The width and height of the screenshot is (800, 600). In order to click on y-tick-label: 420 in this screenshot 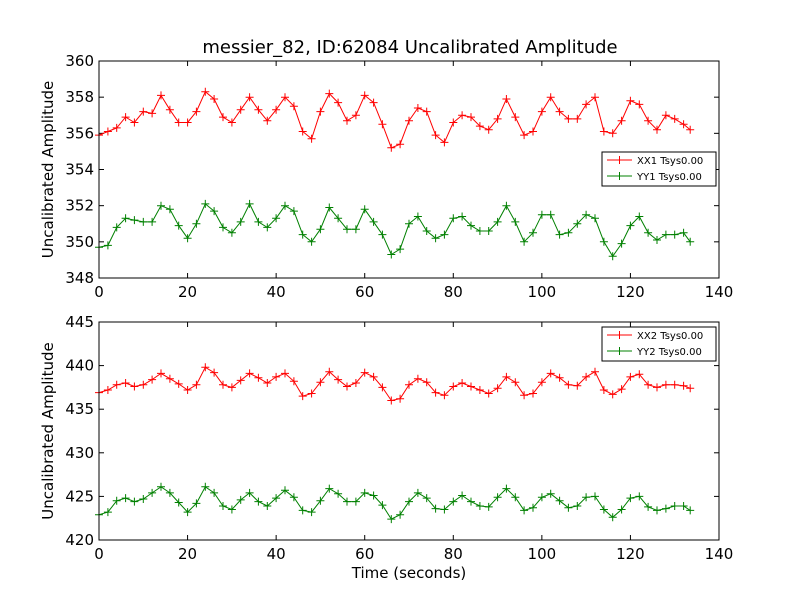, I will do `click(79, 540)`.